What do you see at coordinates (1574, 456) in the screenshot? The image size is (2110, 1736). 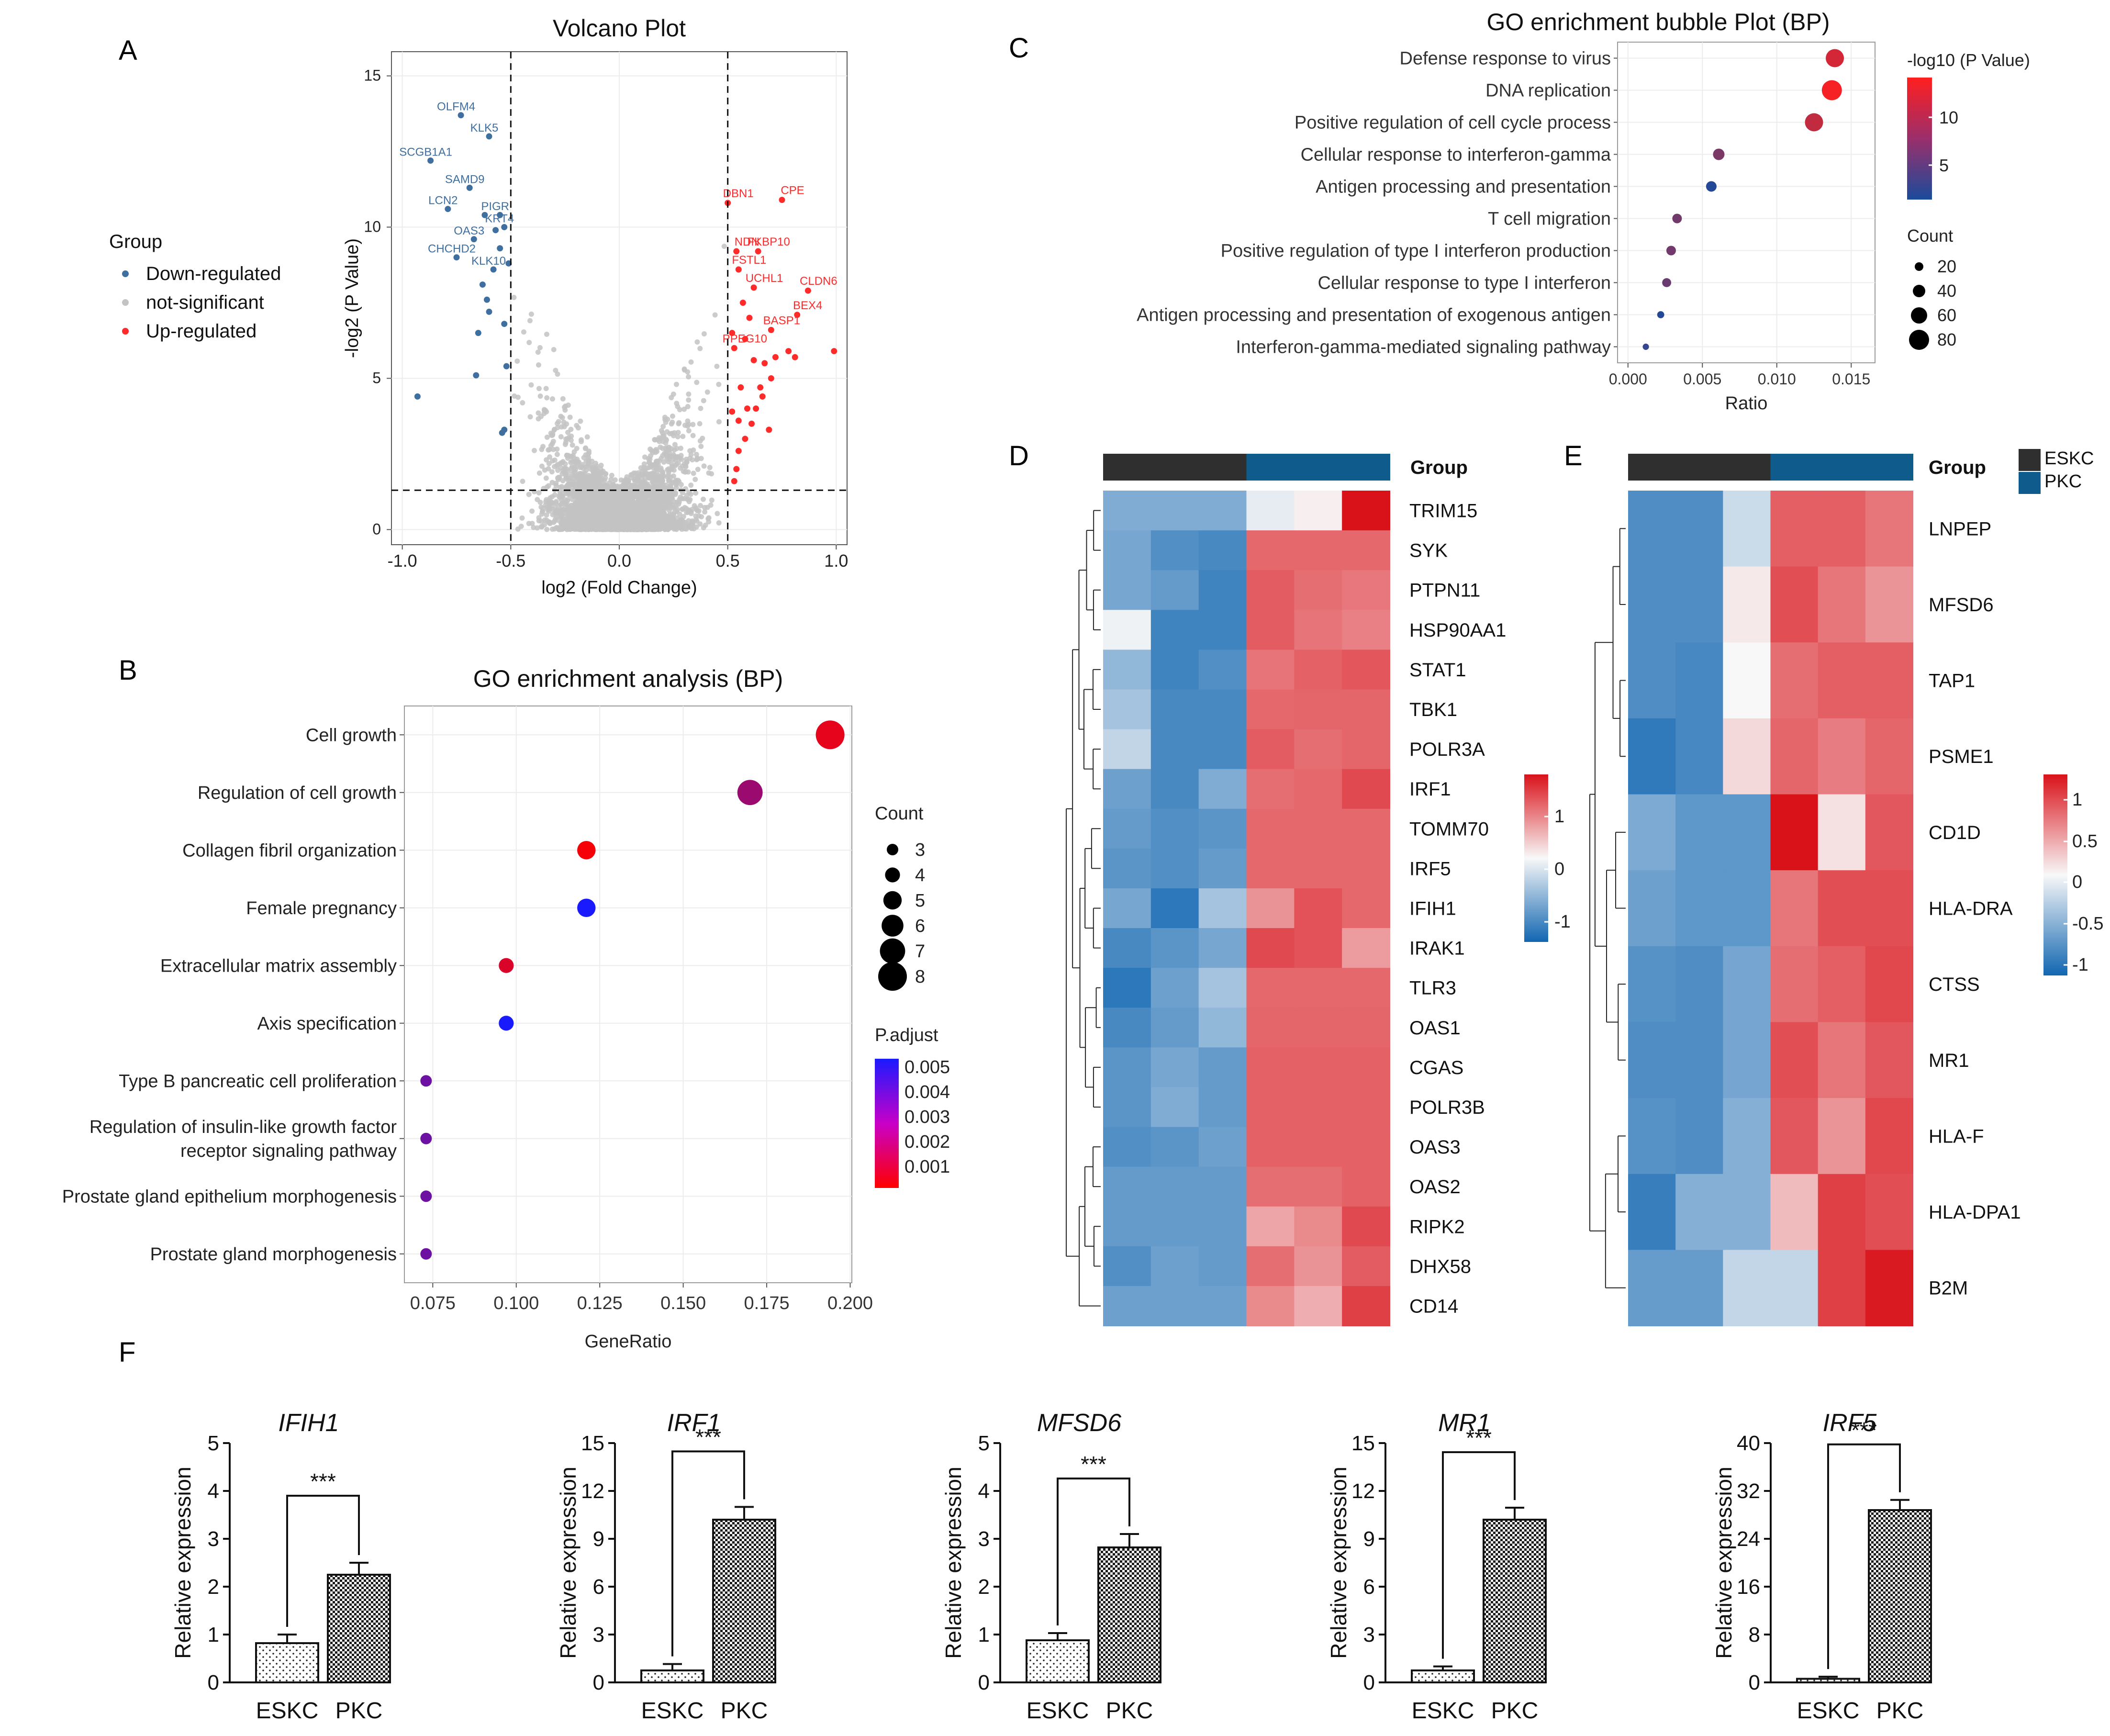 I see `panel-letter-e: E` at bounding box center [1574, 456].